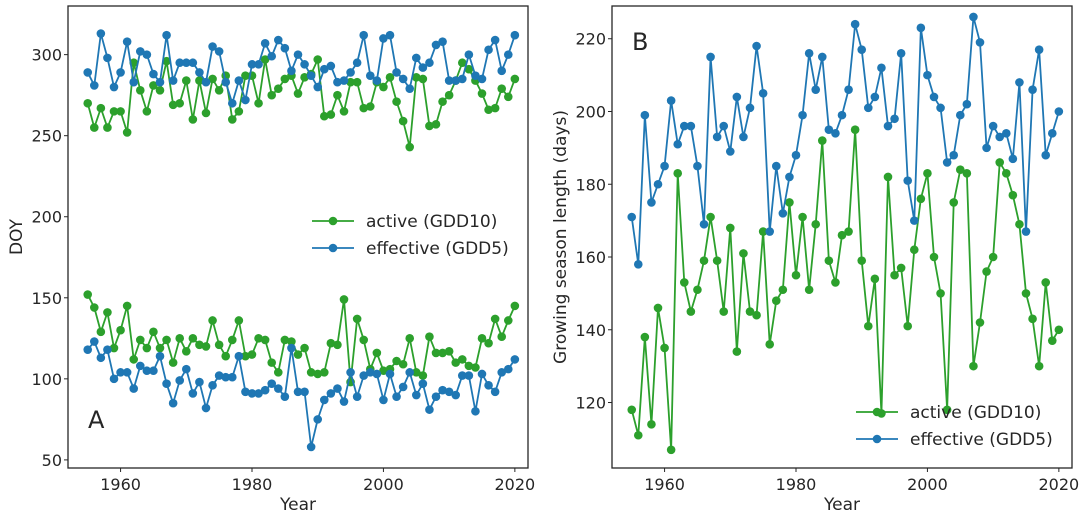 The width and height of the screenshot is (1081, 513). Describe the element at coordinates (981, 440) in the screenshot. I see `legend-label: effective (GDD5)` at that location.